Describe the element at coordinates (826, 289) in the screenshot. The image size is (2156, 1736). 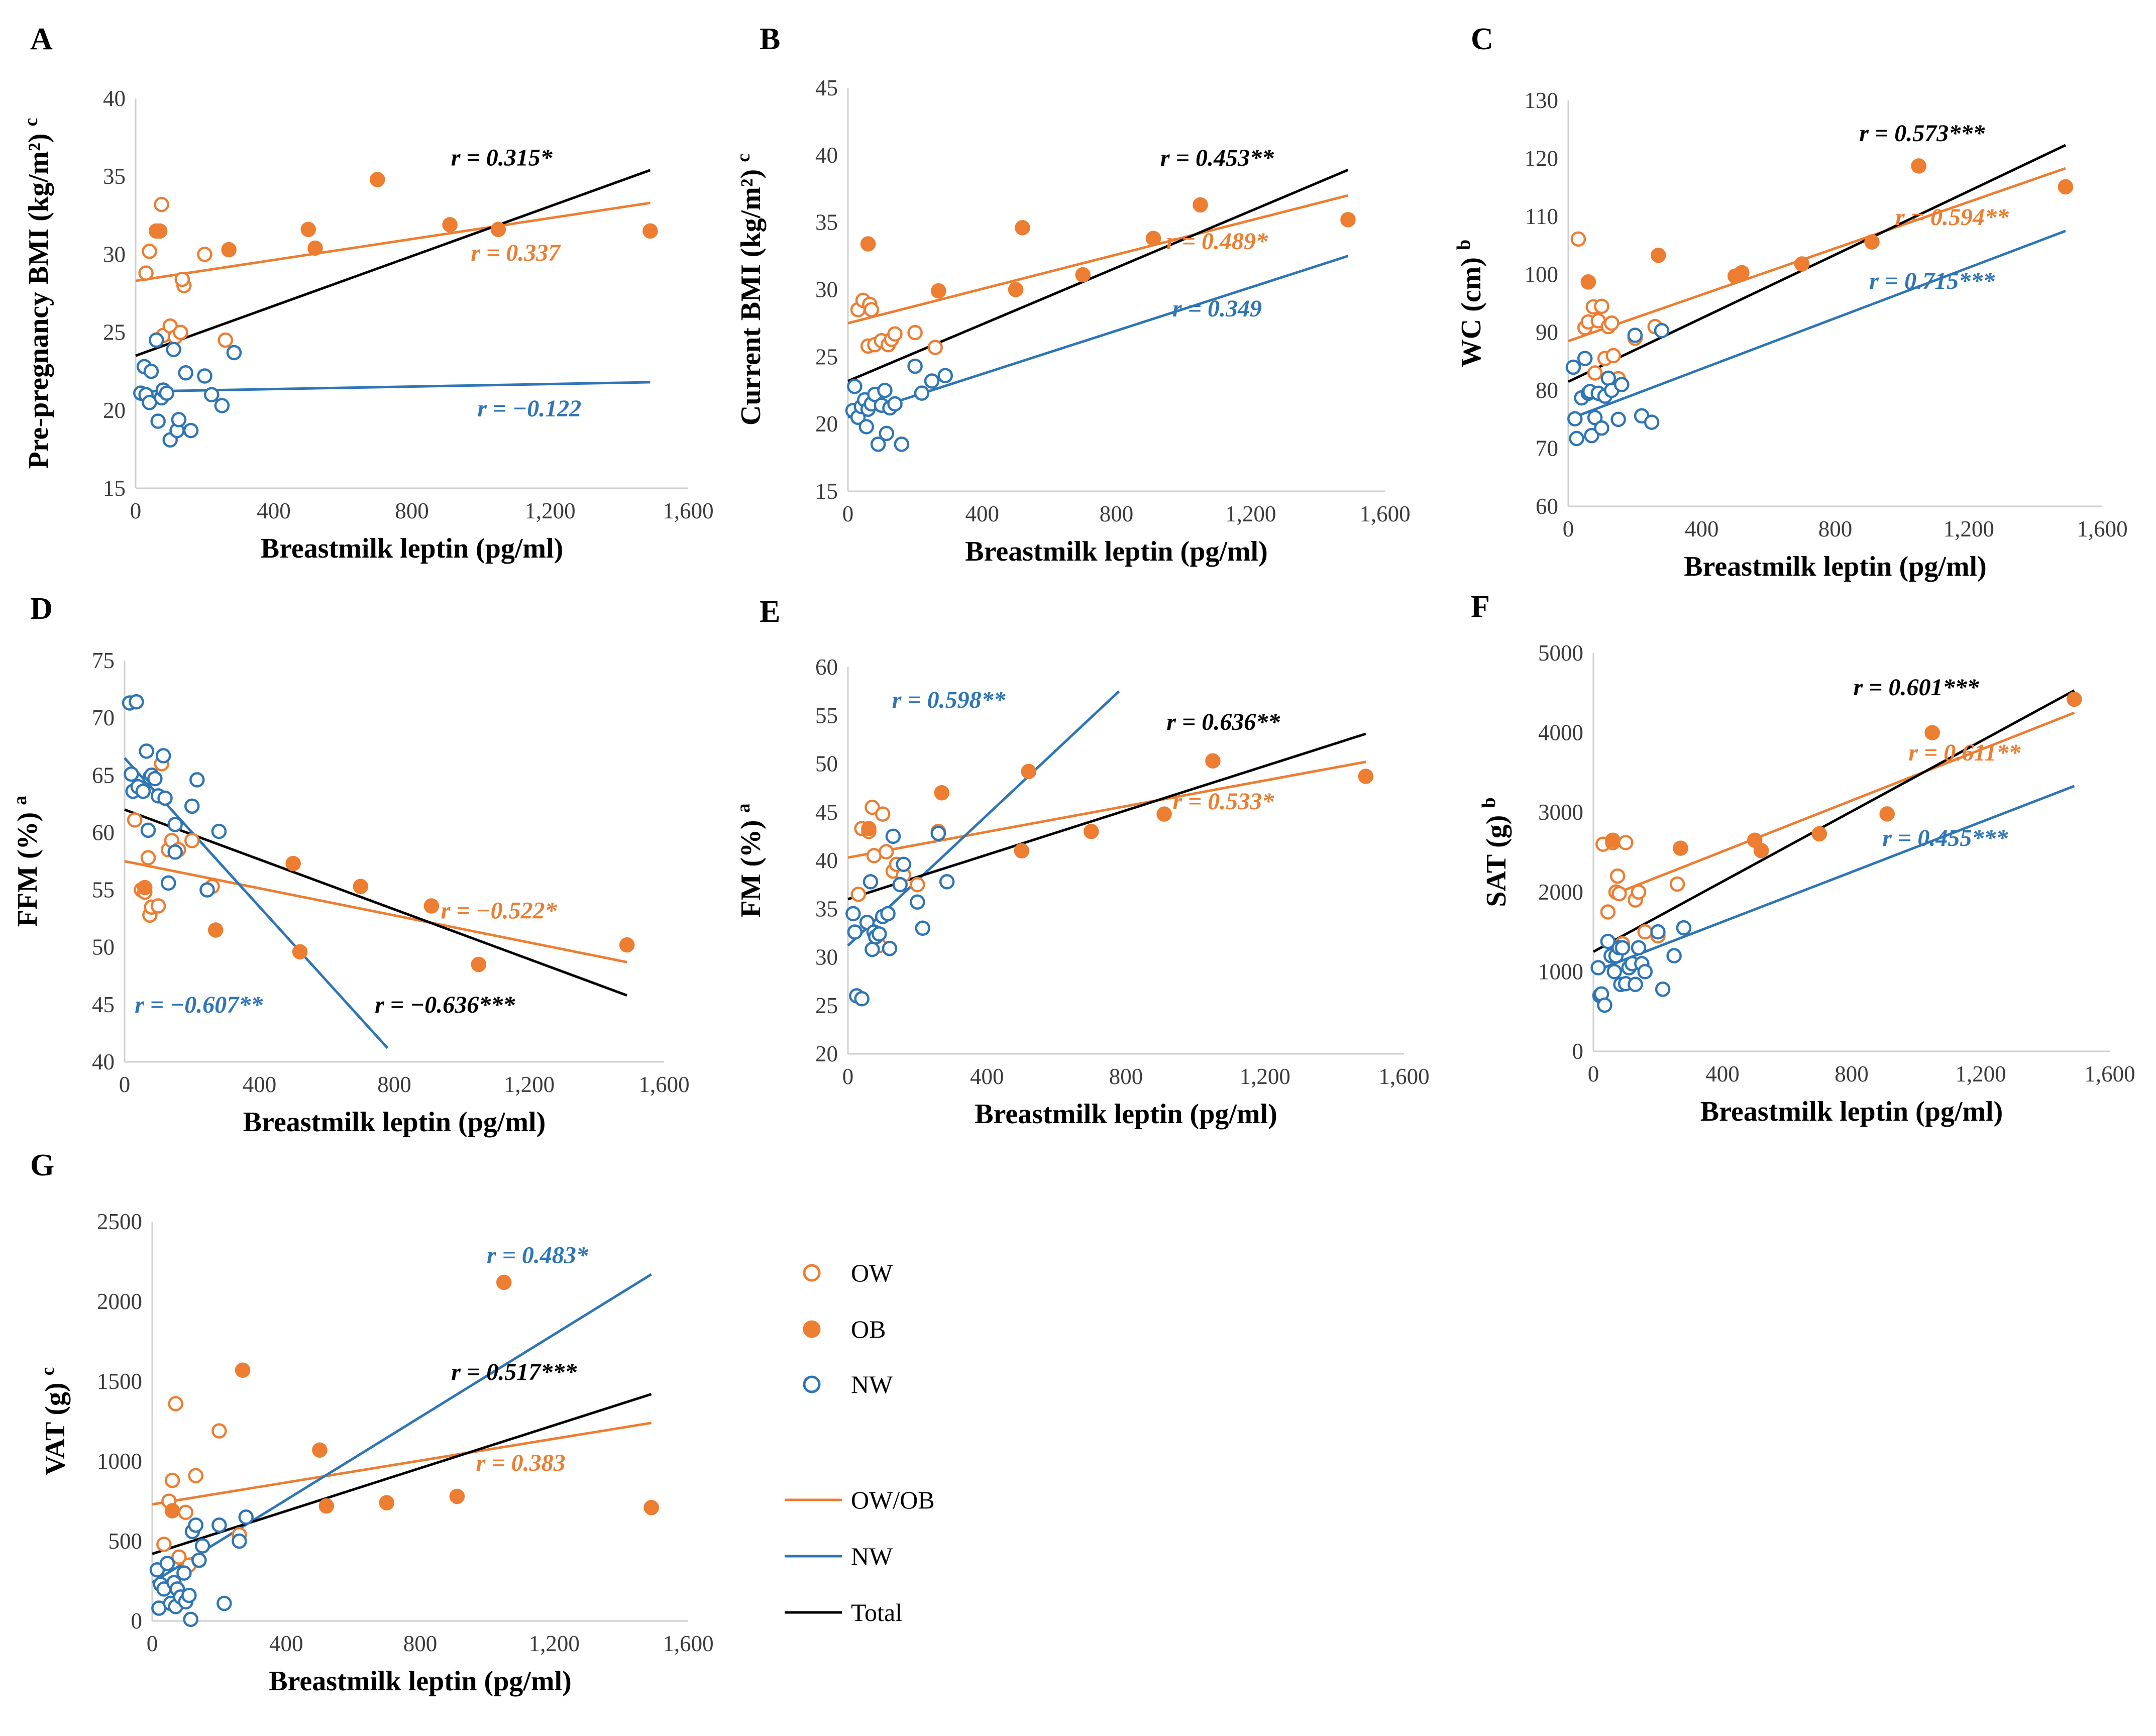
I see `y-tick-label-b: 30` at that location.